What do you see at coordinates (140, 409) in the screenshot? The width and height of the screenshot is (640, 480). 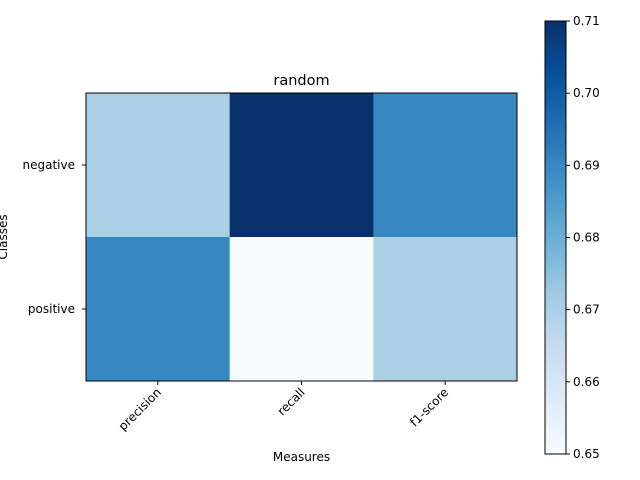 I see `x-tick-label: precision` at bounding box center [140, 409].